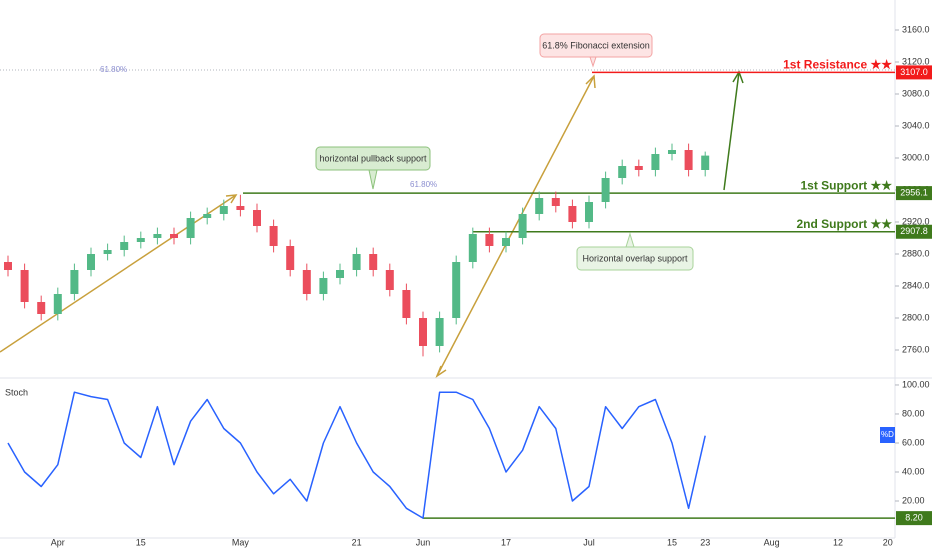 The width and height of the screenshot is (932, 550). What do you see at coordinates (916, 29) in the screenshot?
I see `y-tick-label: 3160.0` at bounding box center [916, 29].